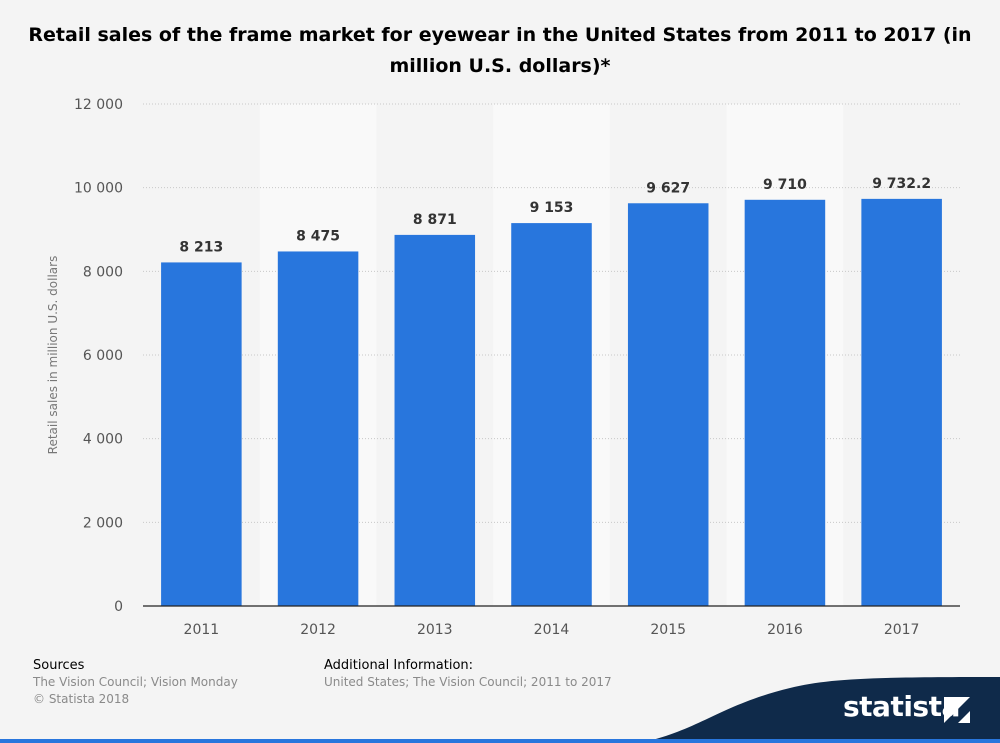 The width and height of the screenshot is (1000, 743). I want to click on data-label: 9 732.2, so click(901, 184).